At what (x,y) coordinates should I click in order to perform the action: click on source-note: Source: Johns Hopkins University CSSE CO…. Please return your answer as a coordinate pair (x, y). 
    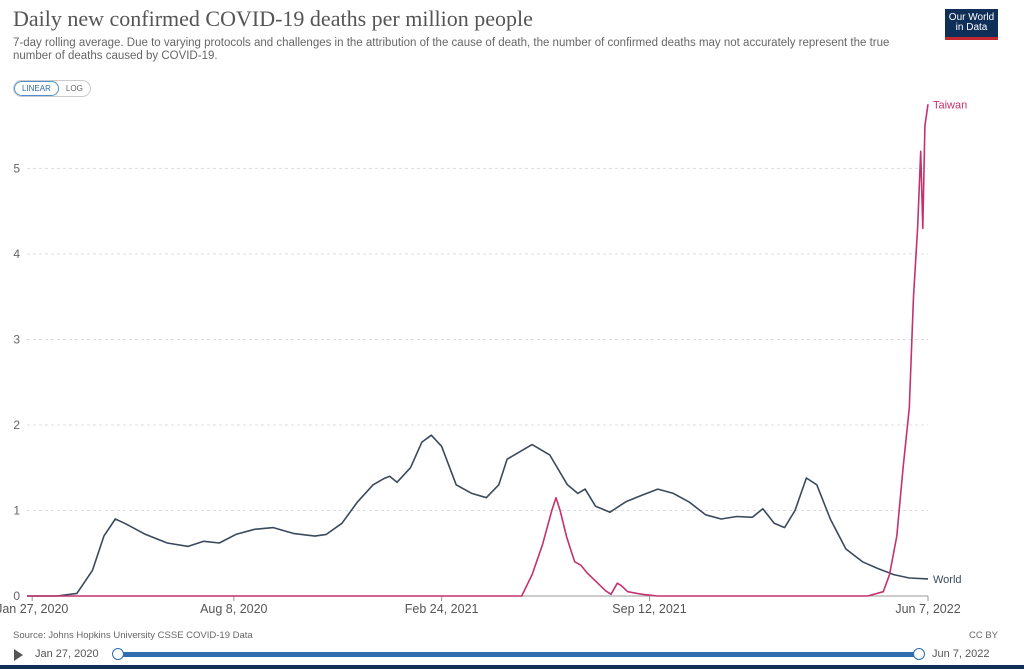
    Looking at the image, I should click on (133, 635).